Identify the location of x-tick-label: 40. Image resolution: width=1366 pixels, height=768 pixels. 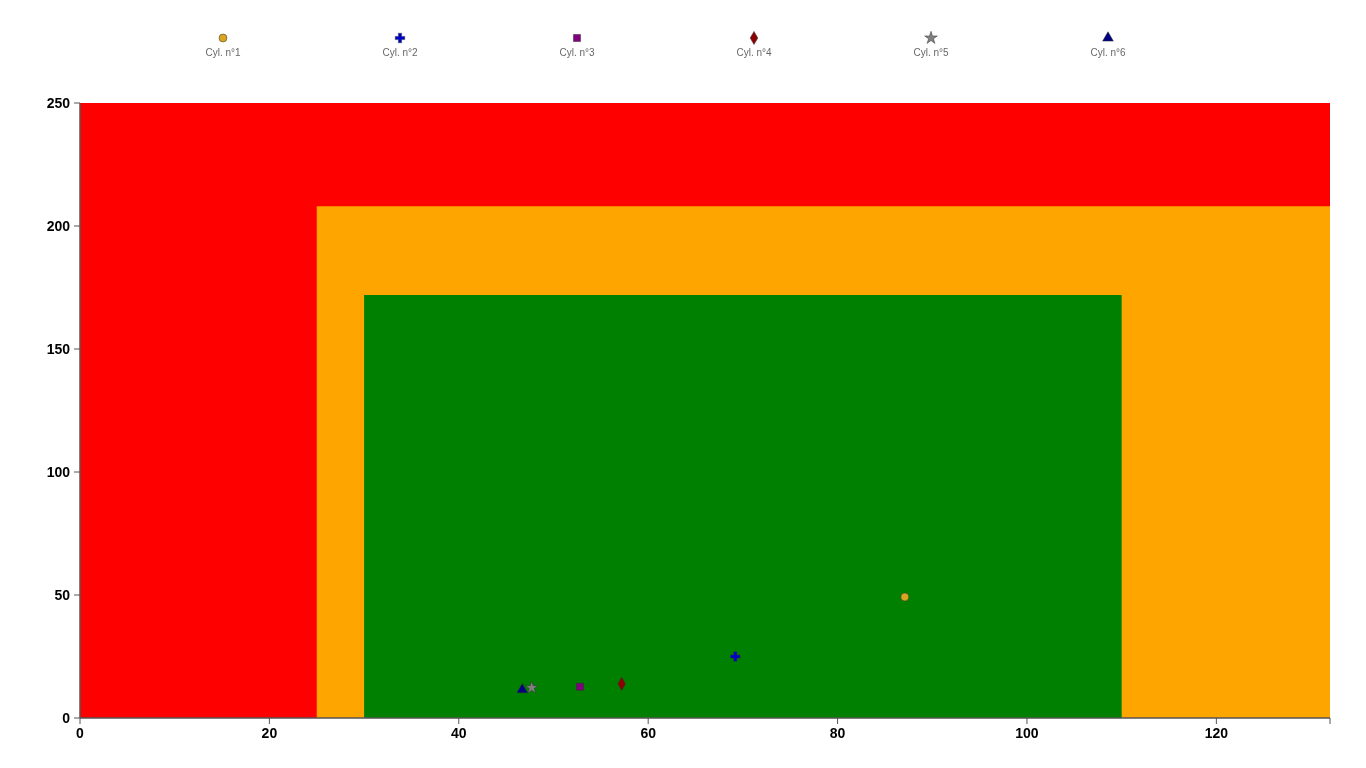
(459, 733).